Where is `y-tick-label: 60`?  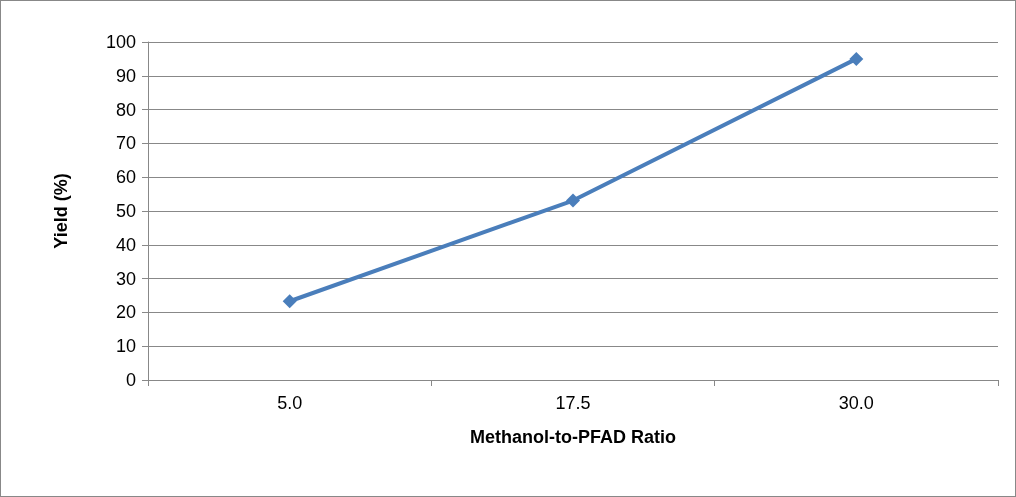 y-tick-label: 60 is located at coordinates (125, 177).